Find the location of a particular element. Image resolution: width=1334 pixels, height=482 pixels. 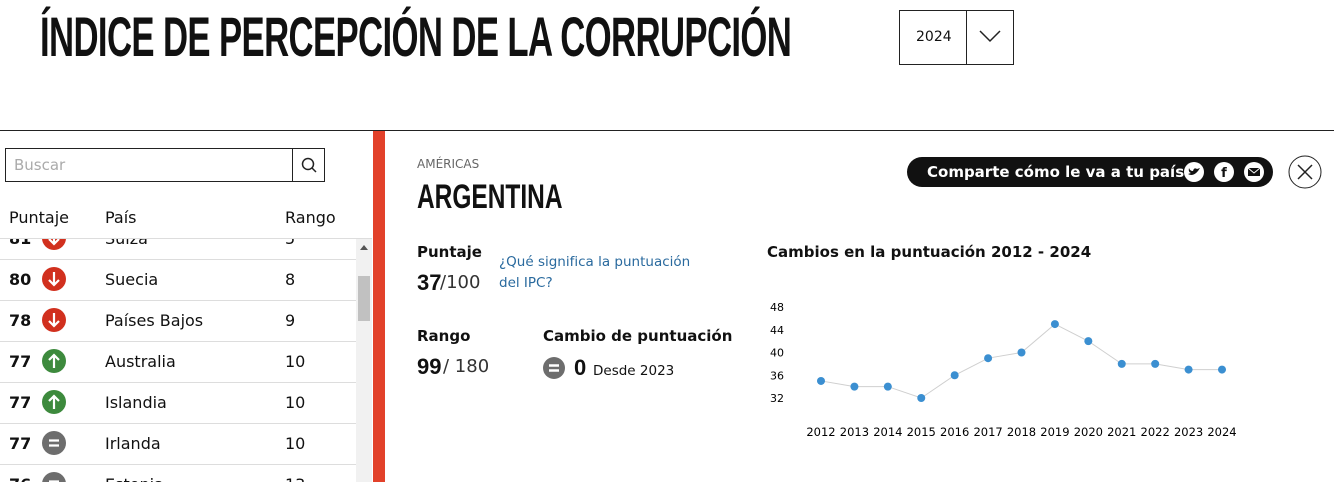

y-tick-label: 48 is located at coordinates (777, 307).